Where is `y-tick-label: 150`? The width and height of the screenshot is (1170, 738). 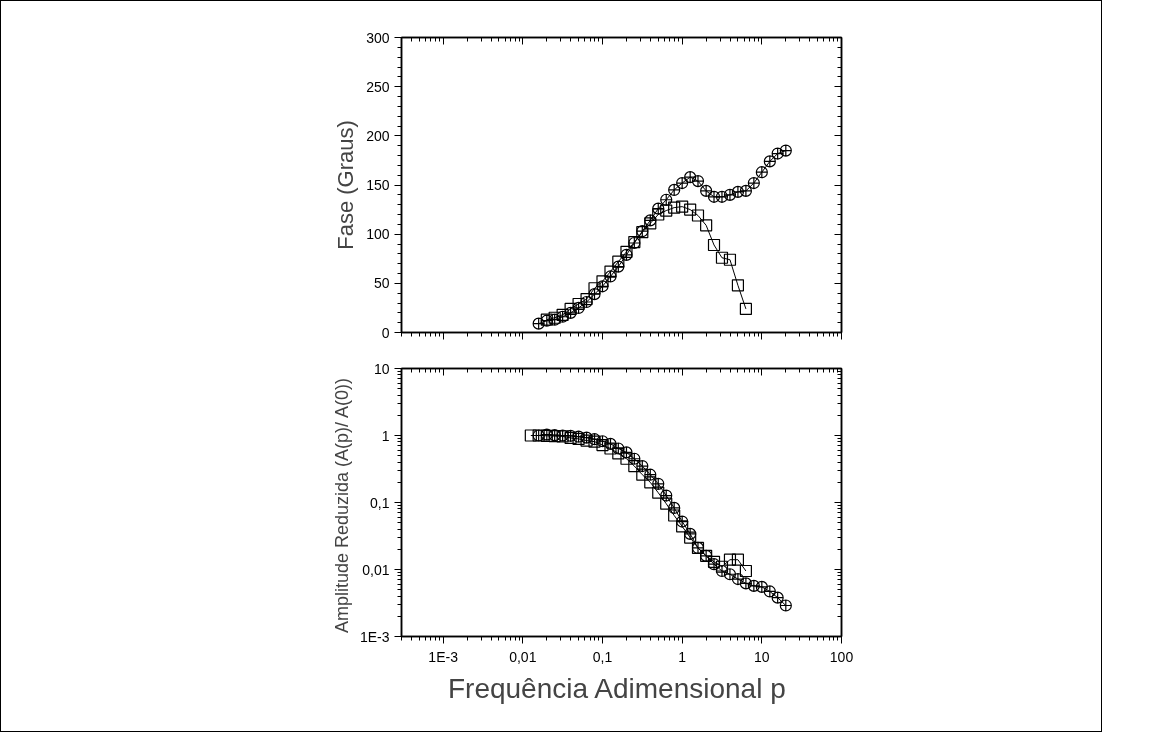 y-tick-label: 150 is located at coordinates (378, 185).